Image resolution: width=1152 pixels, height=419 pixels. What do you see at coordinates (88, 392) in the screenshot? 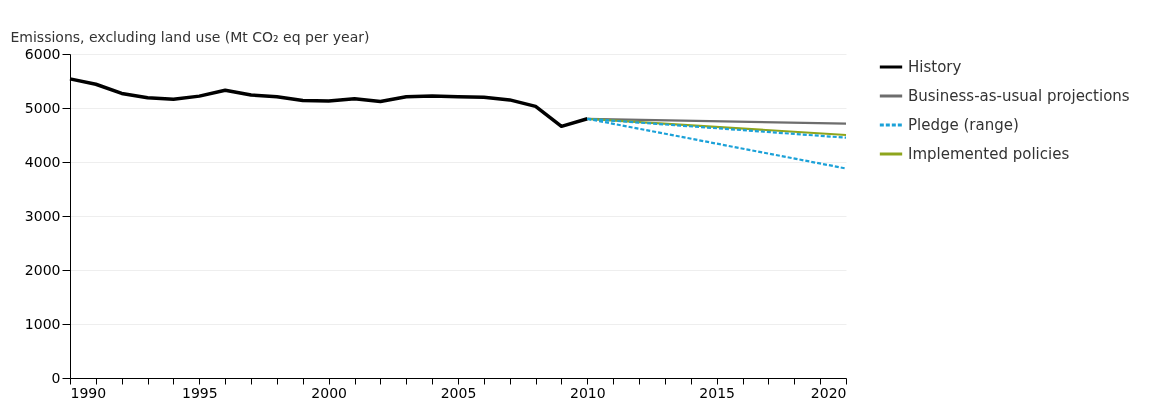
I see `x-tick-label: 1990` at bounding box center [88, 392].